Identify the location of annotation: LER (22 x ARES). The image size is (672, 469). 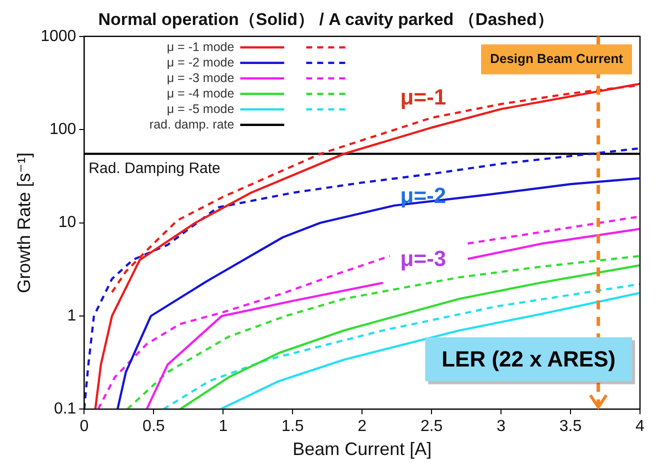
(529, 359).